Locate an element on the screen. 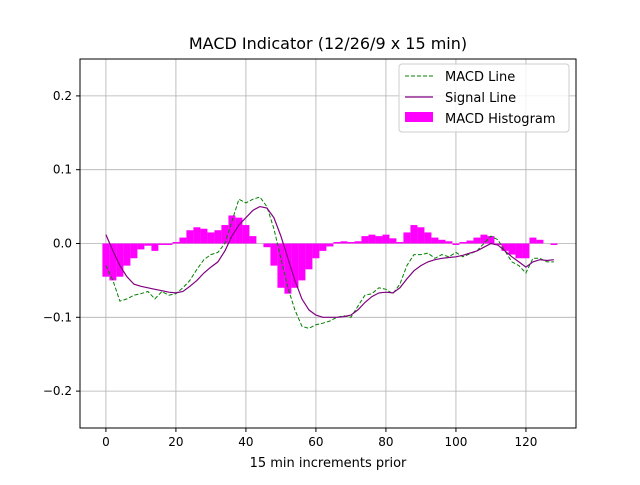  legend: MACD Line Signal Line MACD Histogram is located at coordinates (484, 98).